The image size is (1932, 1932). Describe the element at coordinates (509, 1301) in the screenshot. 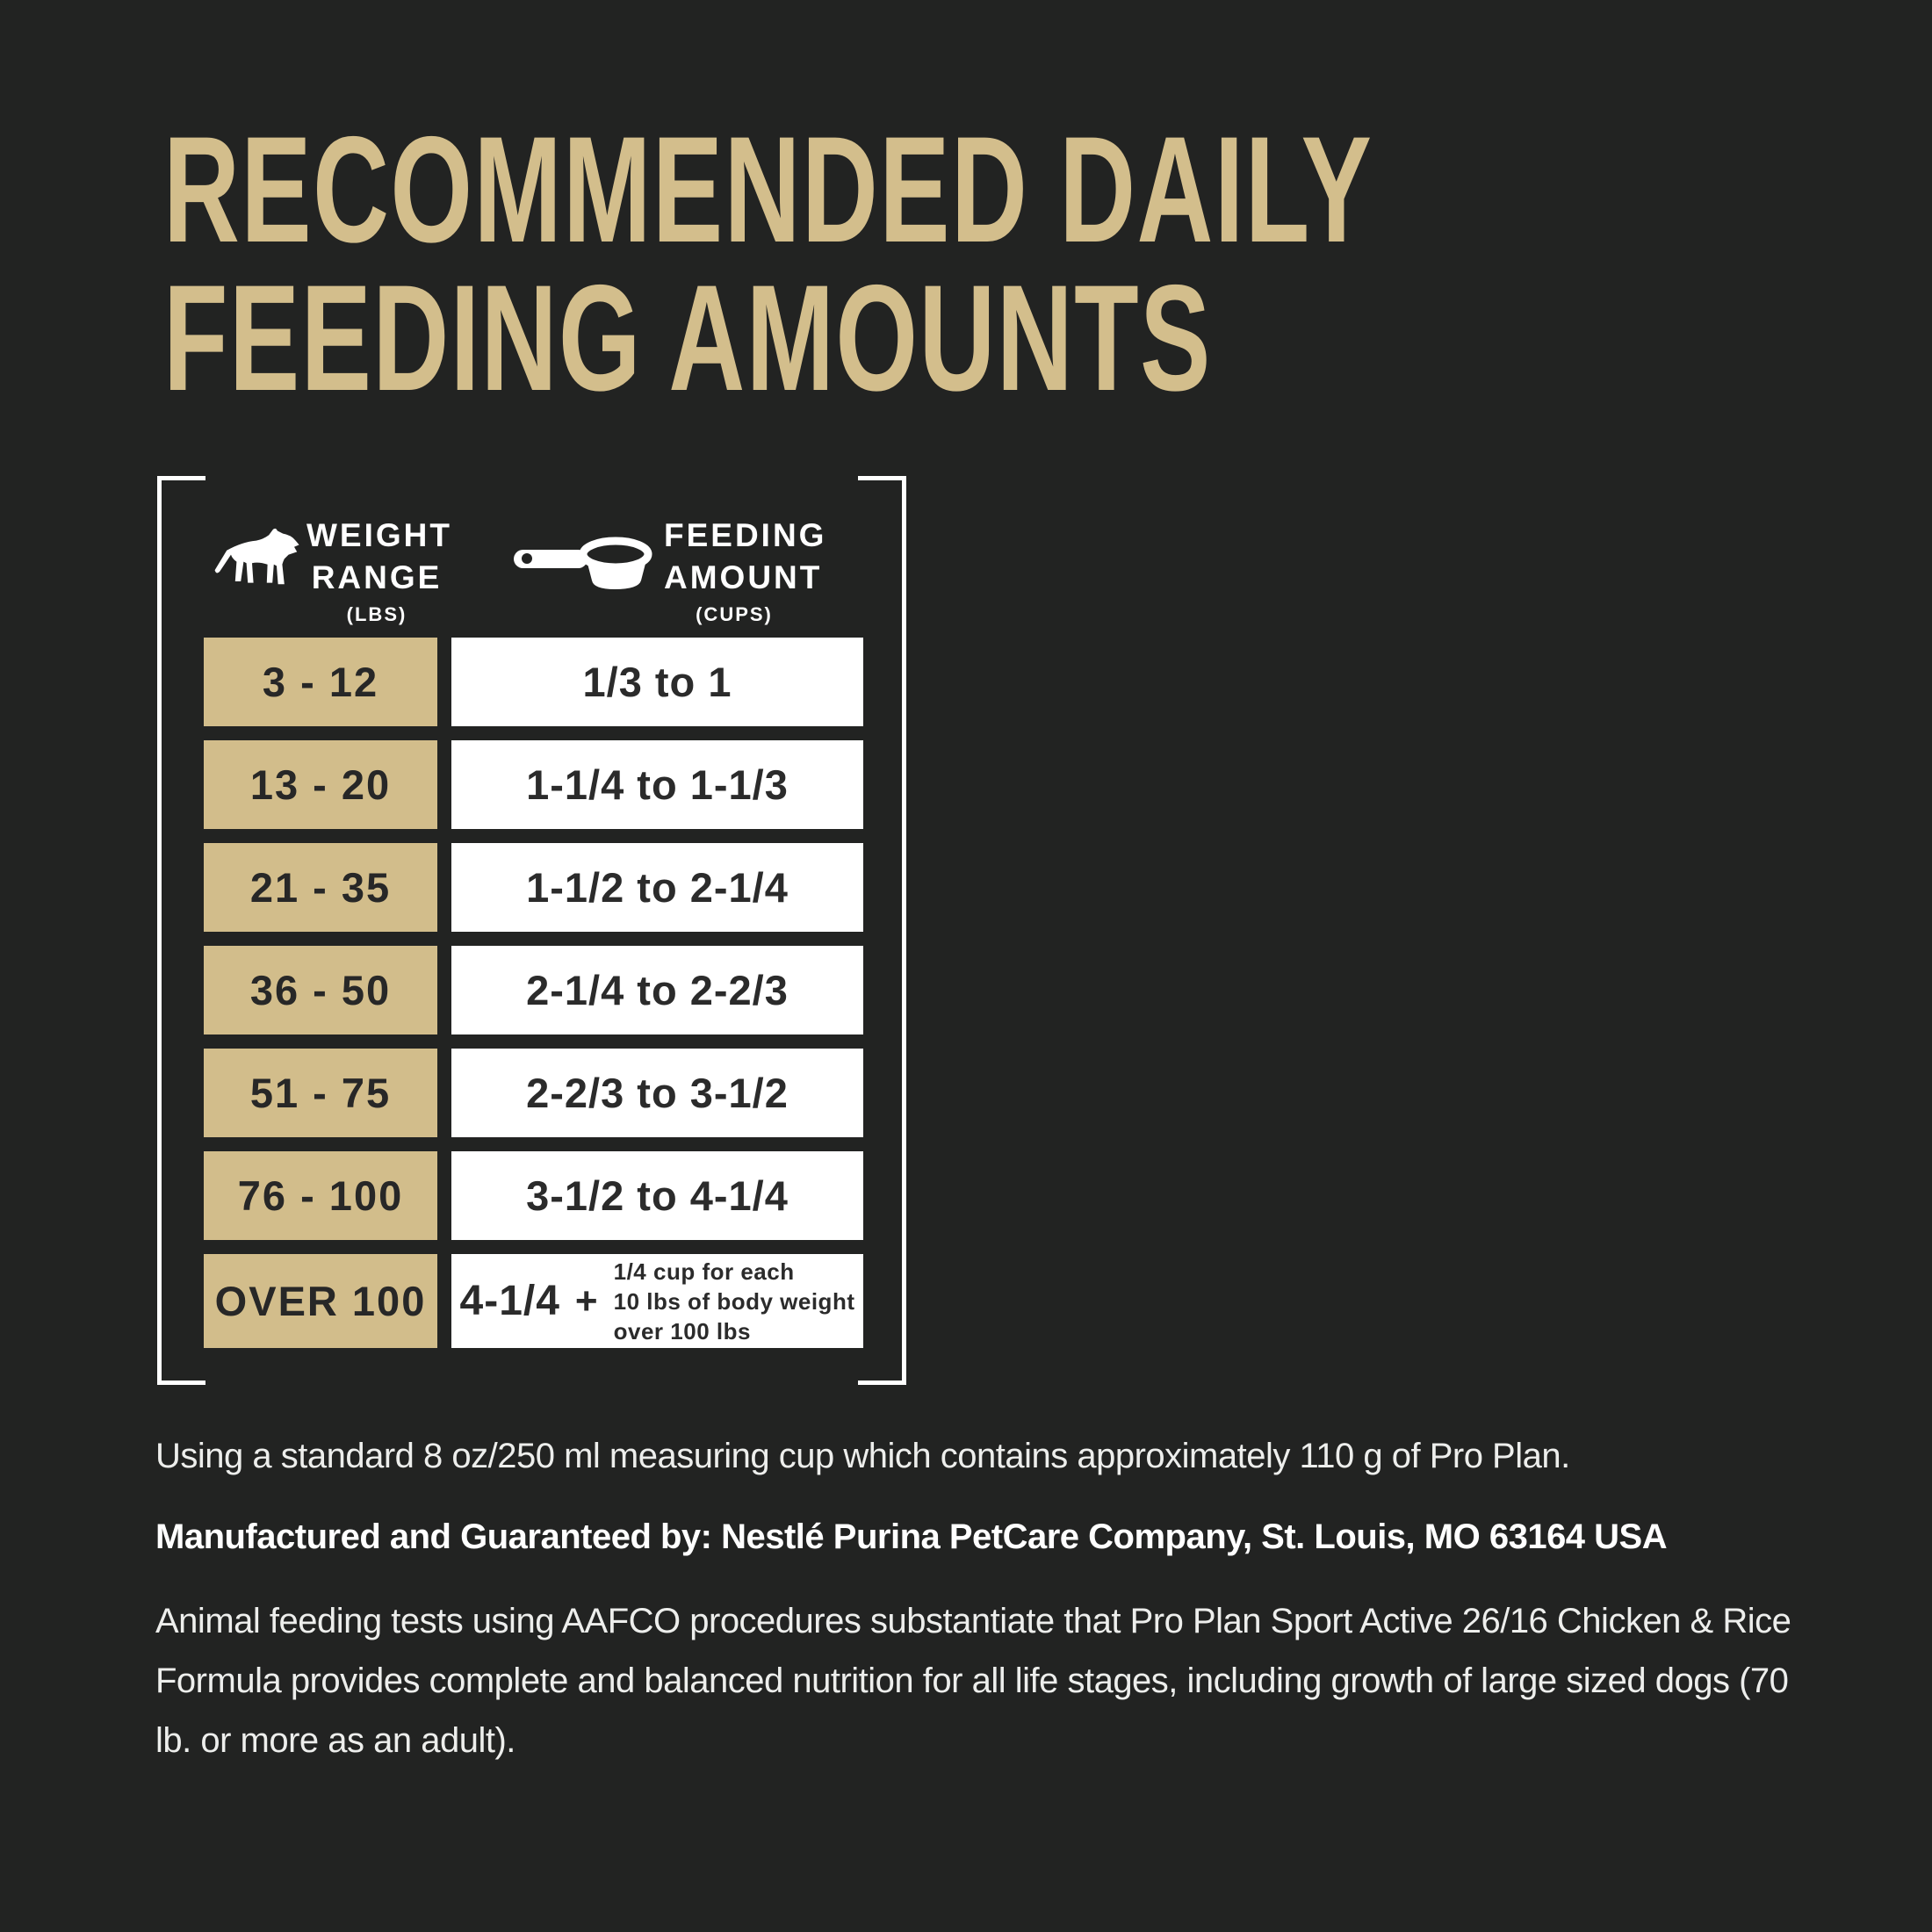

I see `amount-value: 4-1/4` at that location.